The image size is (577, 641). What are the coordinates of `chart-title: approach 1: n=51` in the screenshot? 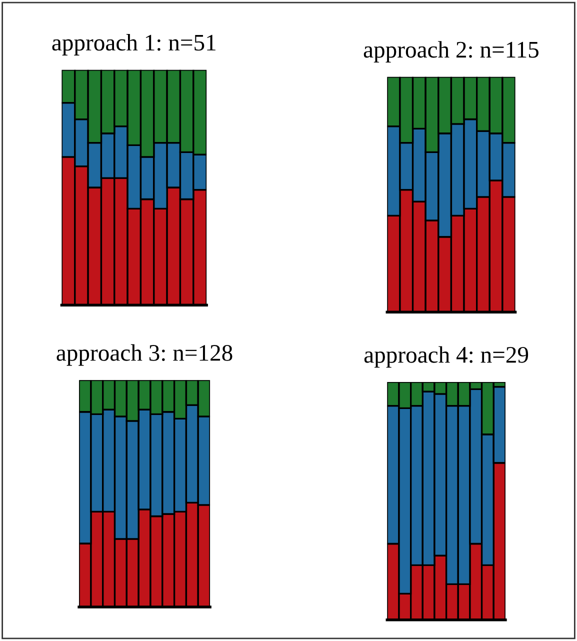 It's located at (134, 45).